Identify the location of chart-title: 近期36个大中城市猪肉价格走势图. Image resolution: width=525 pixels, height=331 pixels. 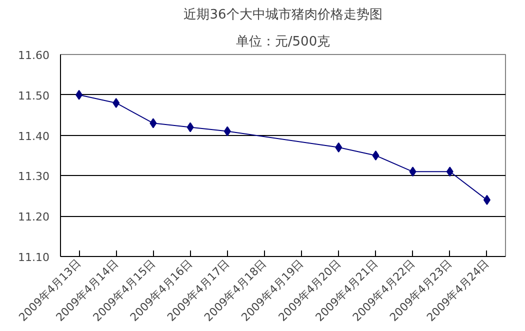
(283, 15).